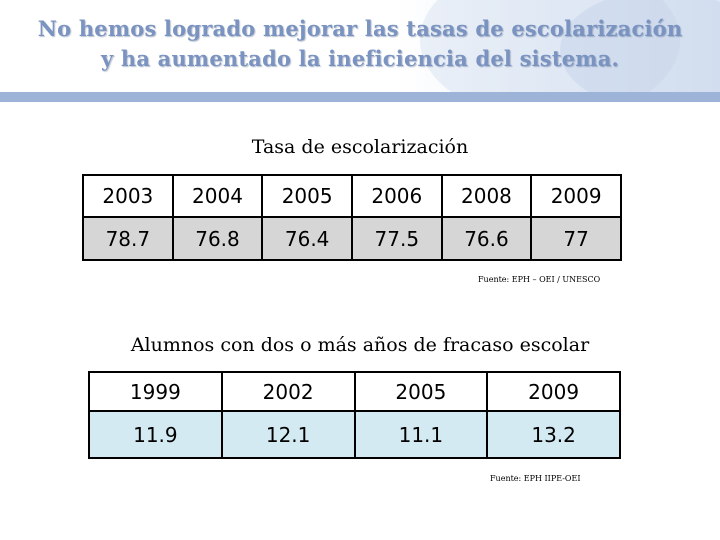 This screenshot has height=540, width=720. I want to click on school-failure-table: 1999 2002 2005 2009 11.9 12.1 11.1 13.2, so click(354, 415).